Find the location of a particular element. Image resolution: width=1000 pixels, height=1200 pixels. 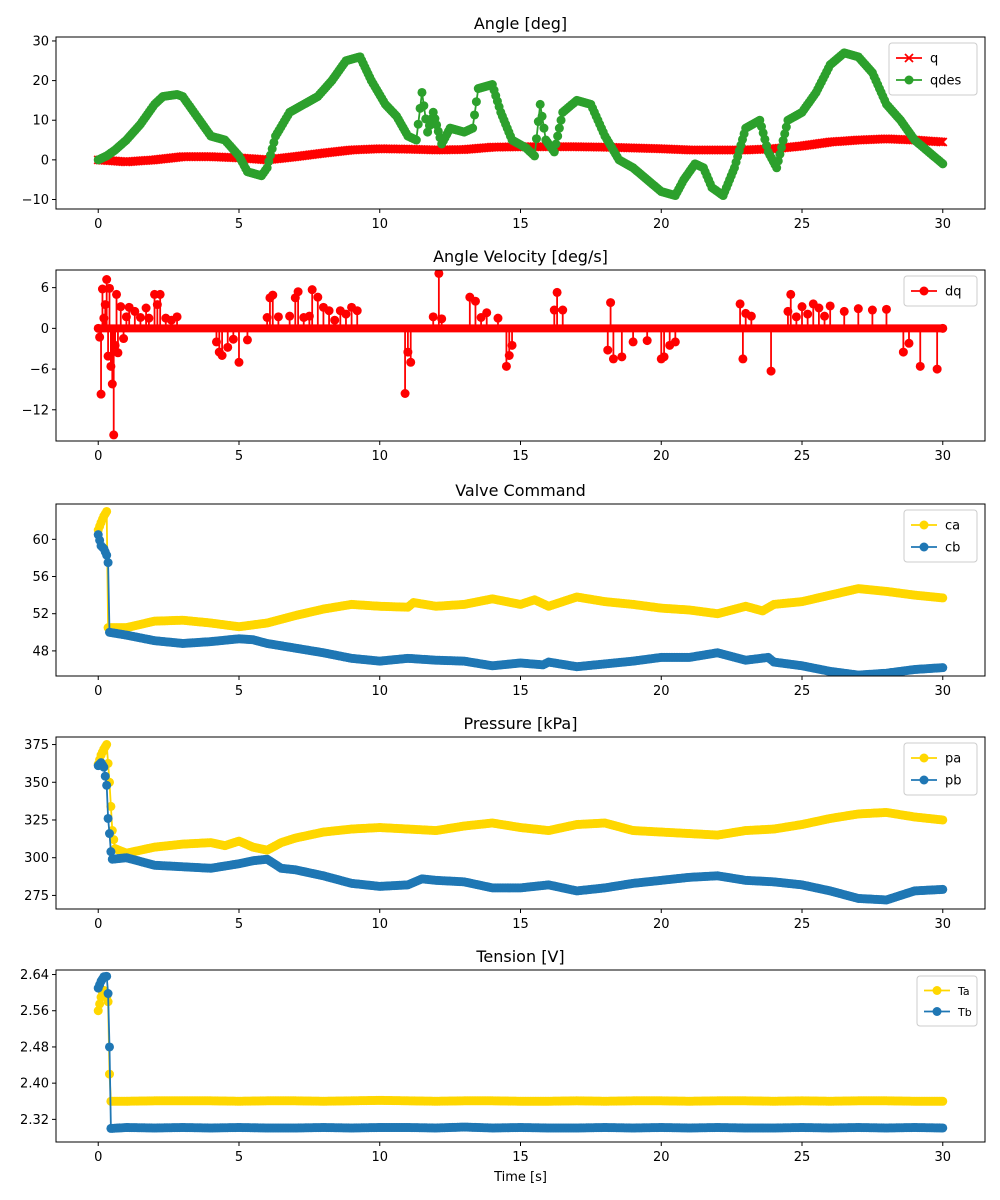

legend: ca cb is located at coordinates (940, 536).